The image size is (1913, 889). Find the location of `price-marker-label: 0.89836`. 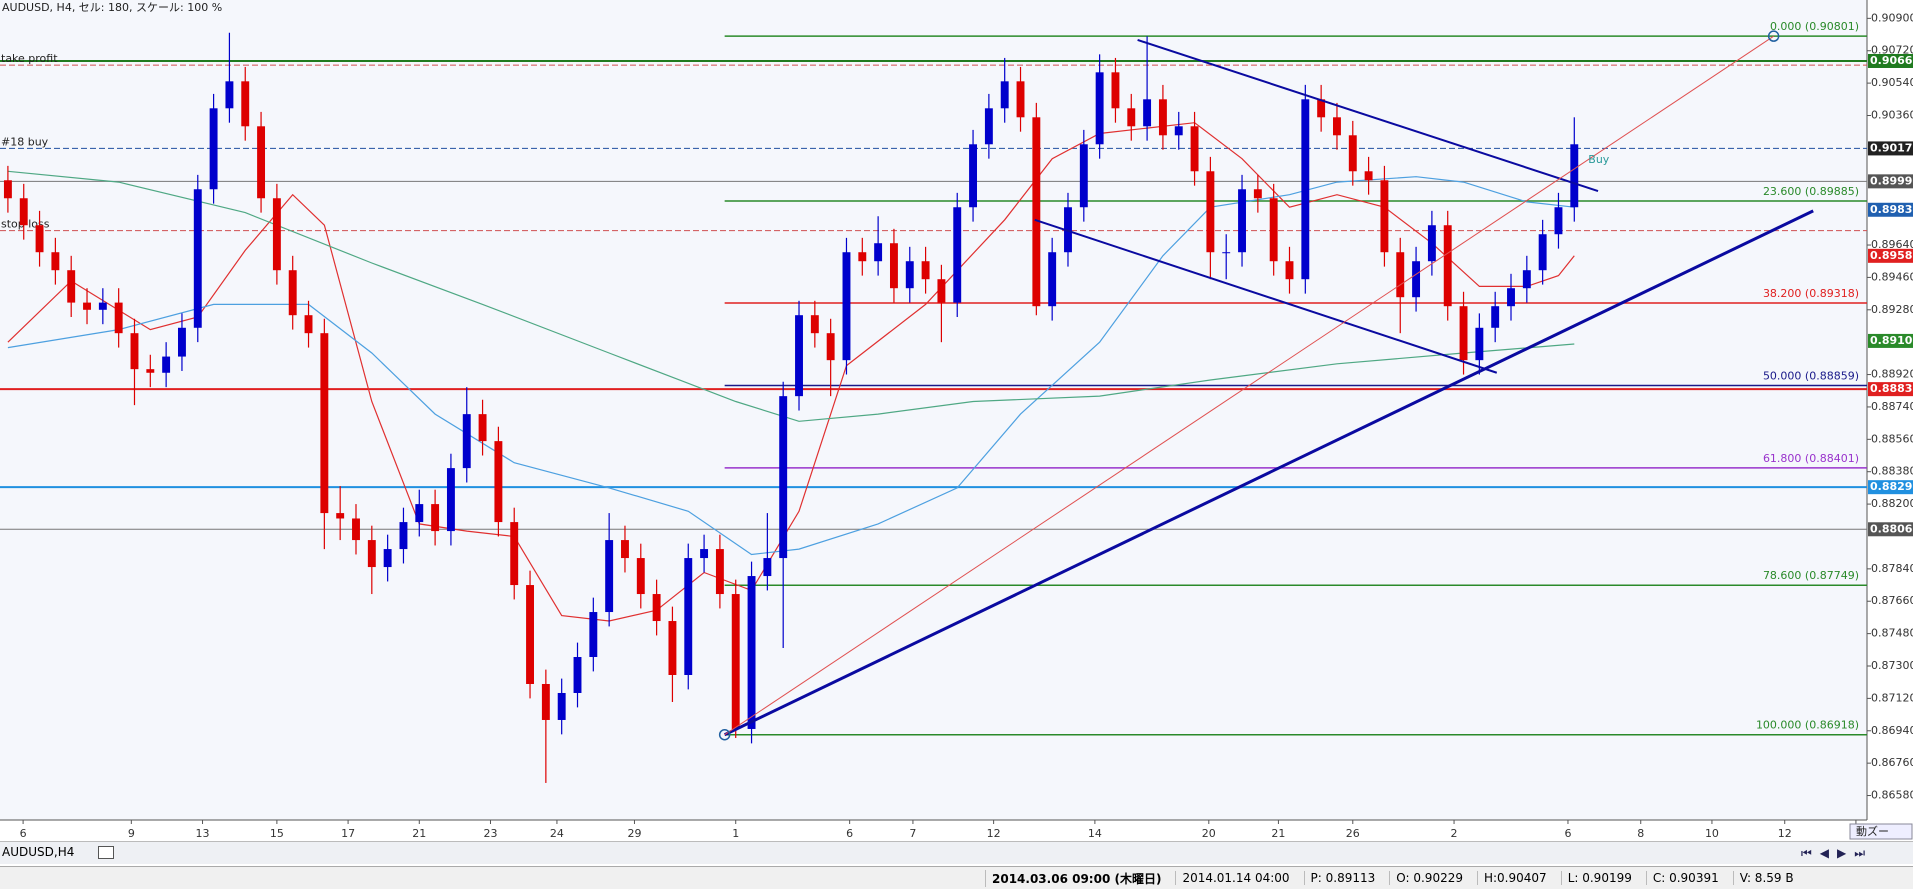

price-marker-label: 0.89836 is located at coordinates (1891, 209).